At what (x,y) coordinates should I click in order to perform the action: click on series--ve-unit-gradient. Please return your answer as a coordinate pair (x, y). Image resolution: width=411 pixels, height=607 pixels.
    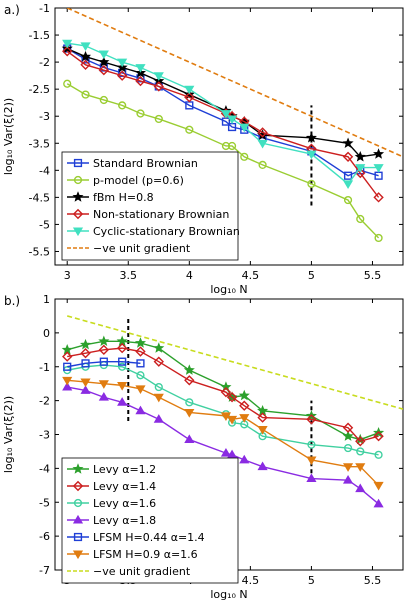
    Looking at the image, I should click on (234, 362).